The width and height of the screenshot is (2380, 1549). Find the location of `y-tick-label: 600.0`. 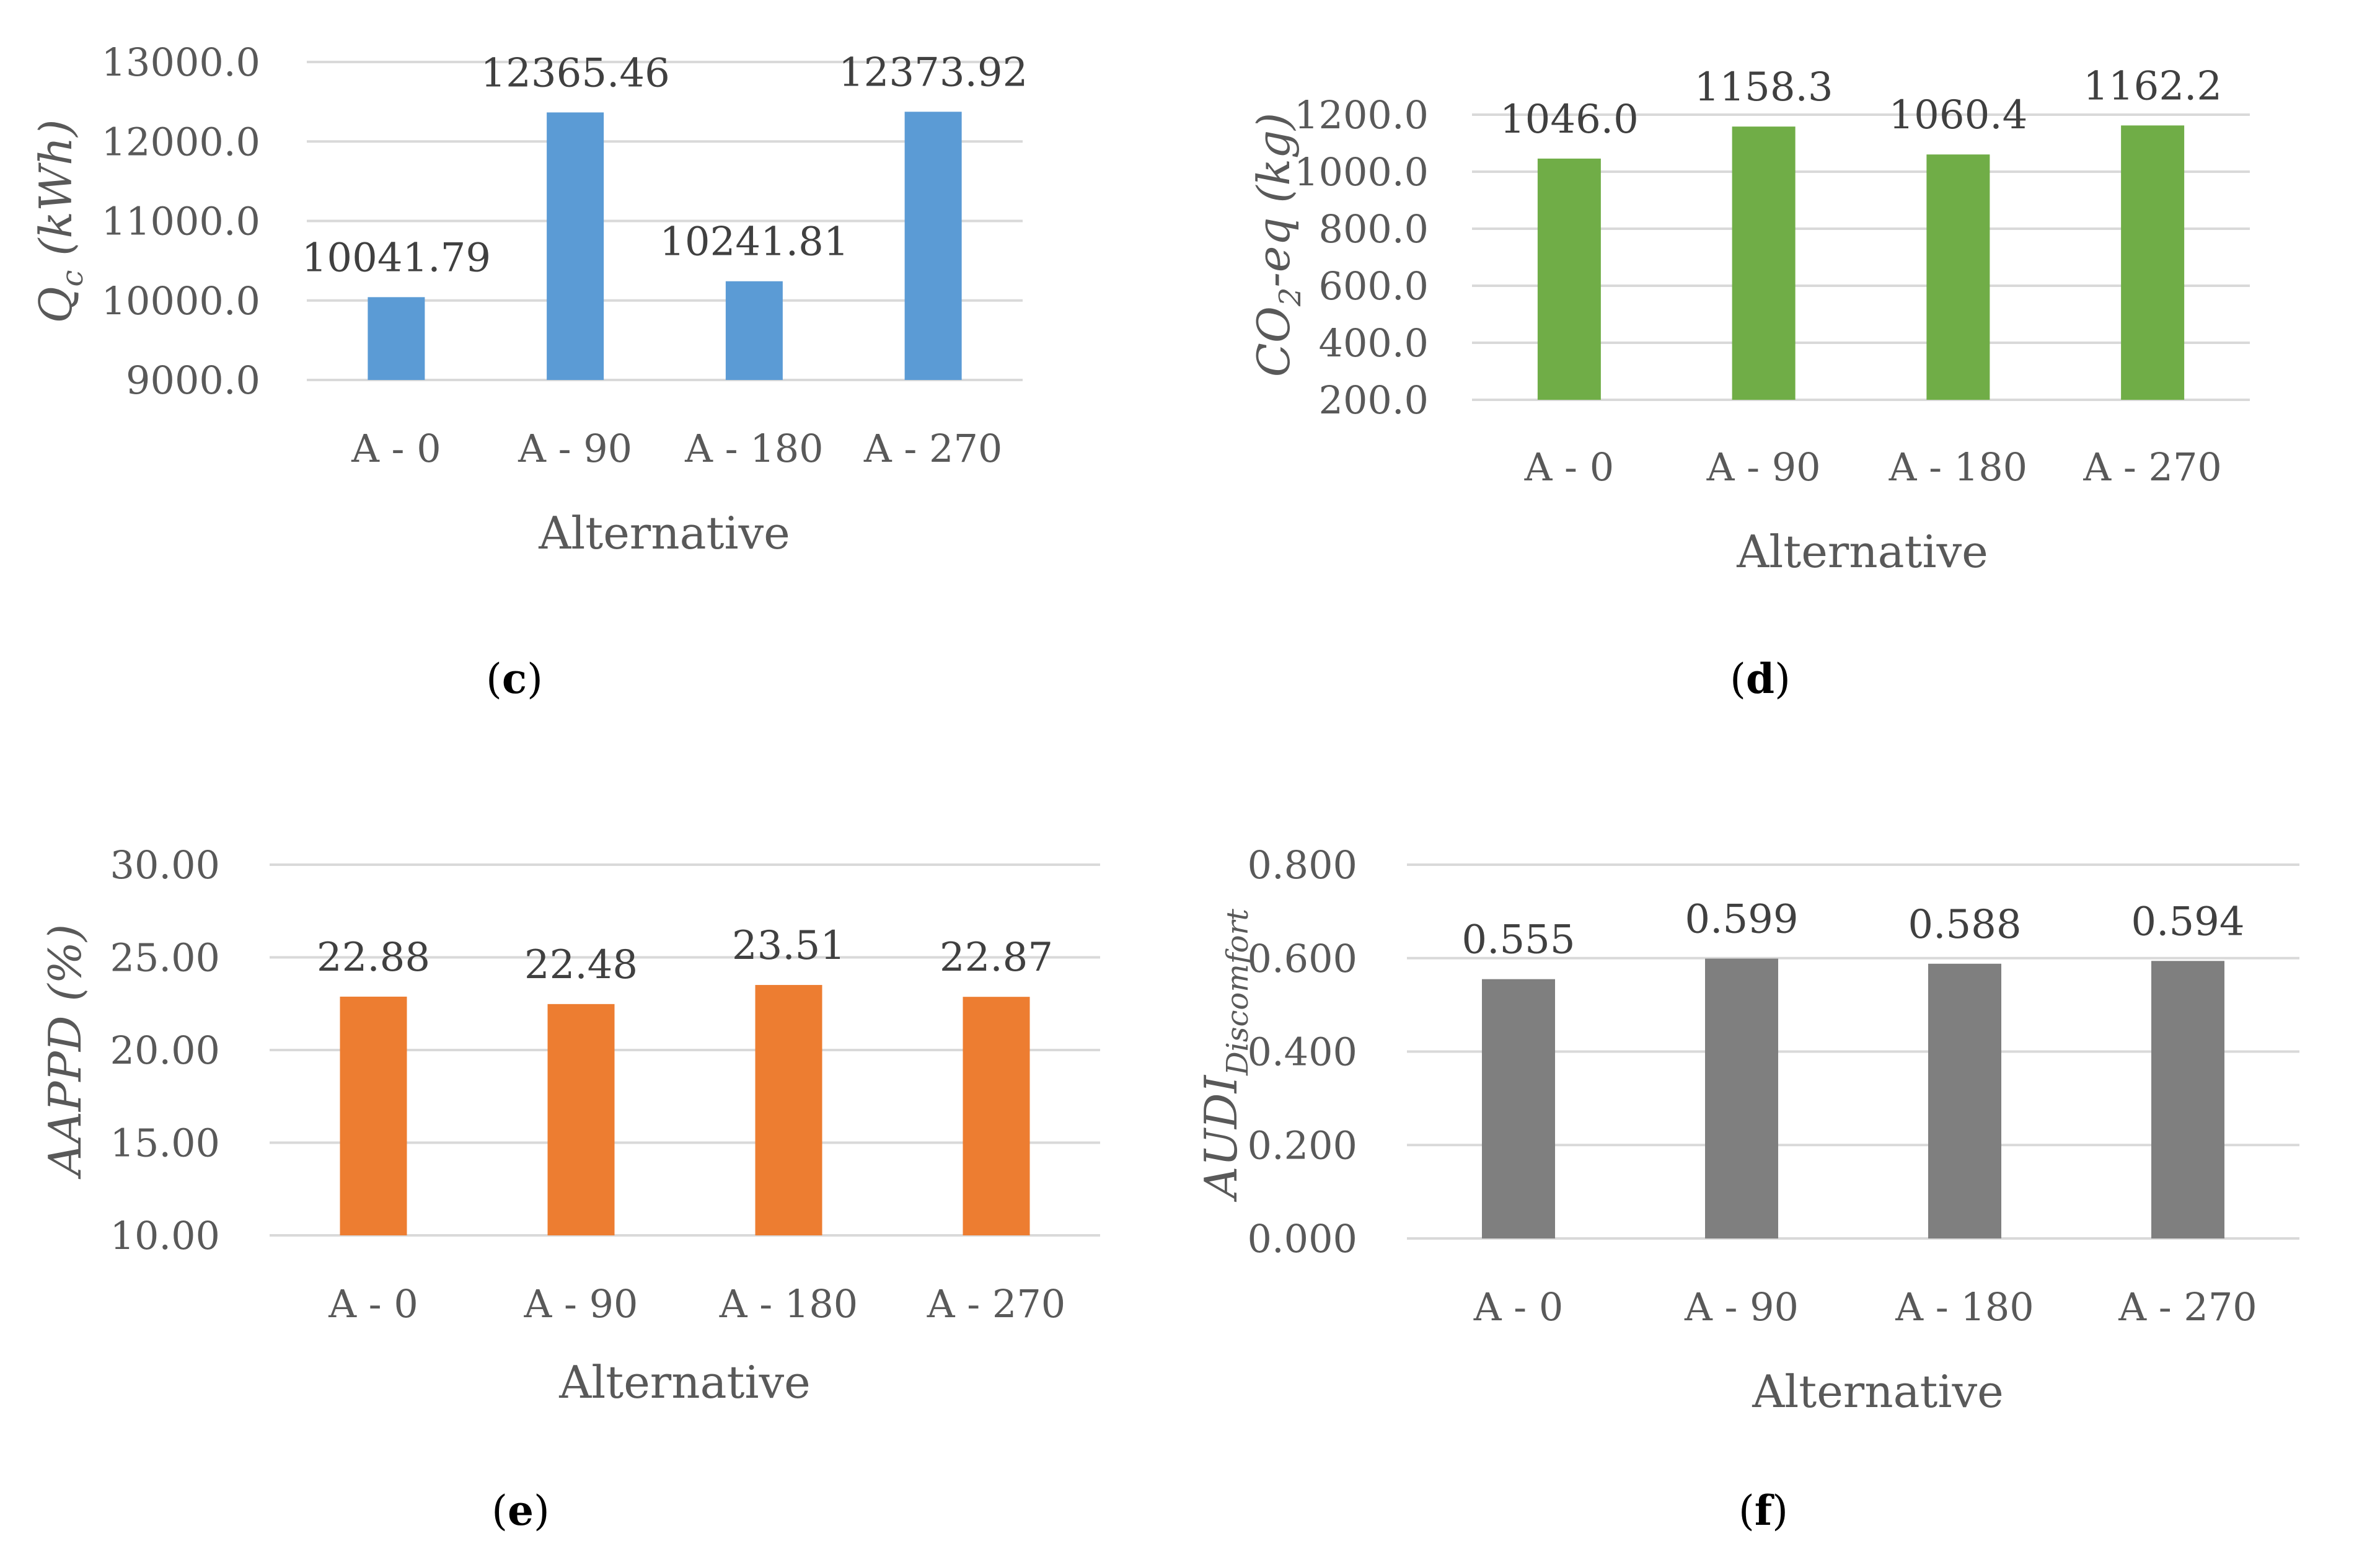

y-tick-label: 600.0 is located at coordinates (1374, 286).